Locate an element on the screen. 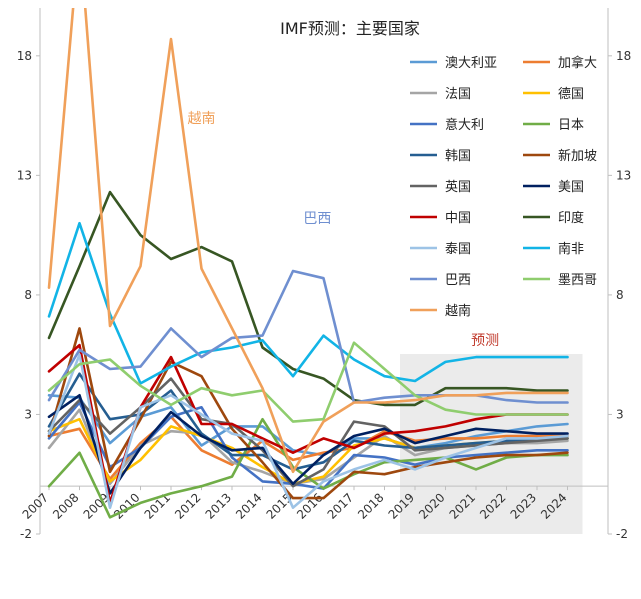 This screenshot has width=641, height=599. legend-label: 新加坡 is located at coordinates (577, 156).